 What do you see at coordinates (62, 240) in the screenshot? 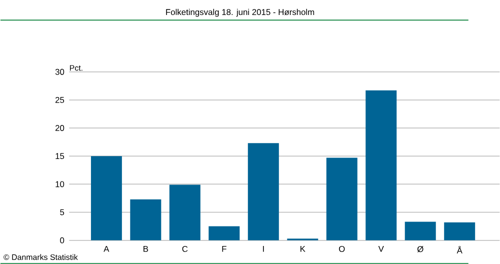
I see `y-tick-label: 0` at bounding box center [62, 240].